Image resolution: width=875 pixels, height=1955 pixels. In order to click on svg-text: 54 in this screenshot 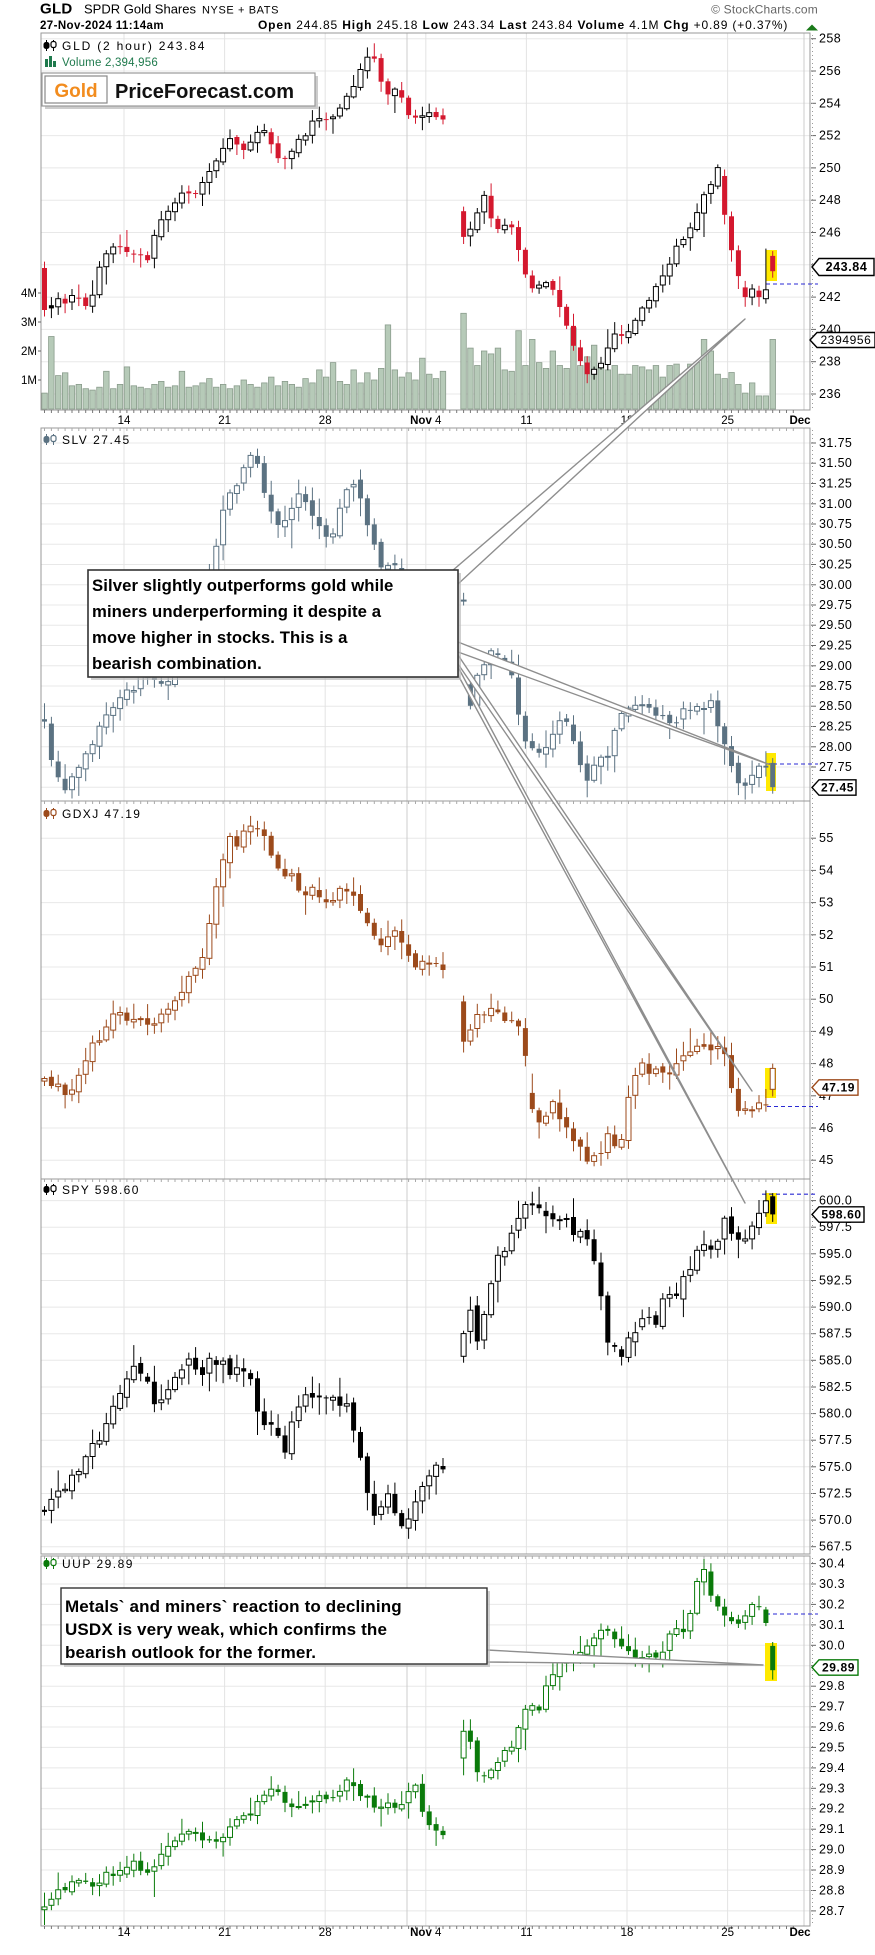, I will do `click(826, 870)`.